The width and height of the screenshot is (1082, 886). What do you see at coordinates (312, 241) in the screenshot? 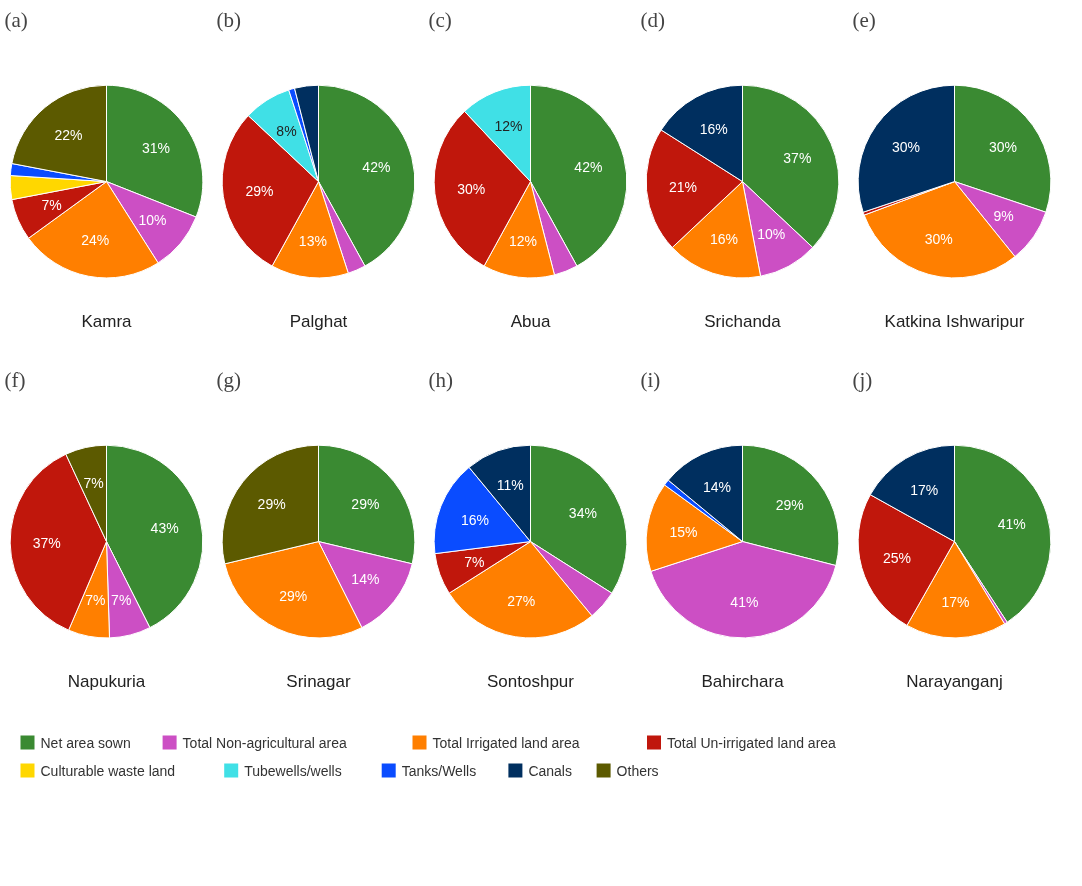
I see `data-label: 13%` at bounding box center [312, 241].